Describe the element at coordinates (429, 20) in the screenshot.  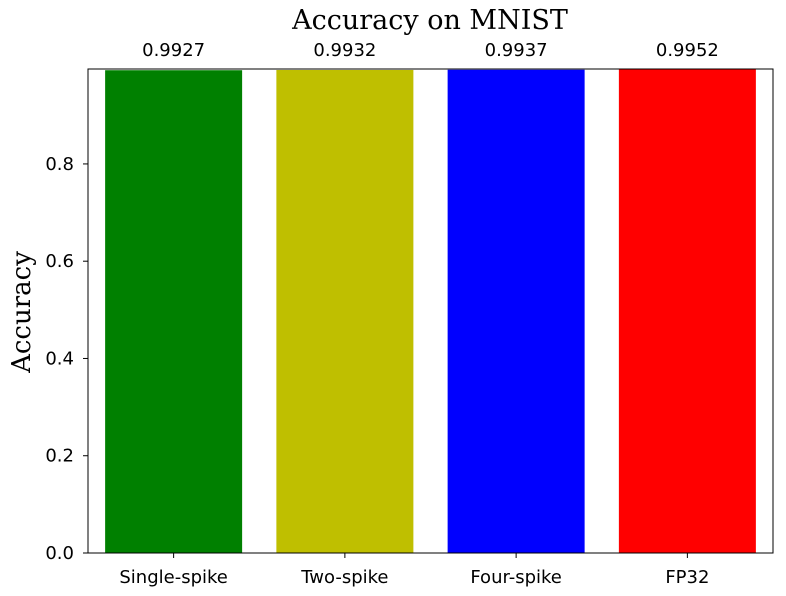
I see `chart-title: Accuracy on MNIST` at that location.